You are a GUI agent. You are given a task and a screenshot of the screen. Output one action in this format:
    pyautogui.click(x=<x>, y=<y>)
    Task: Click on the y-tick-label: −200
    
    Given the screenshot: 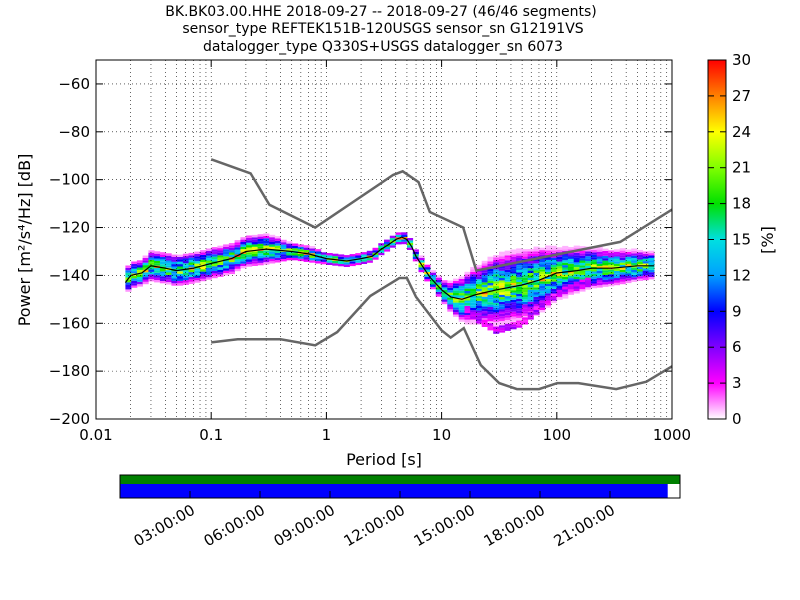 What is the action you would take?
    pyautogui.click(x=69, y=419)
    